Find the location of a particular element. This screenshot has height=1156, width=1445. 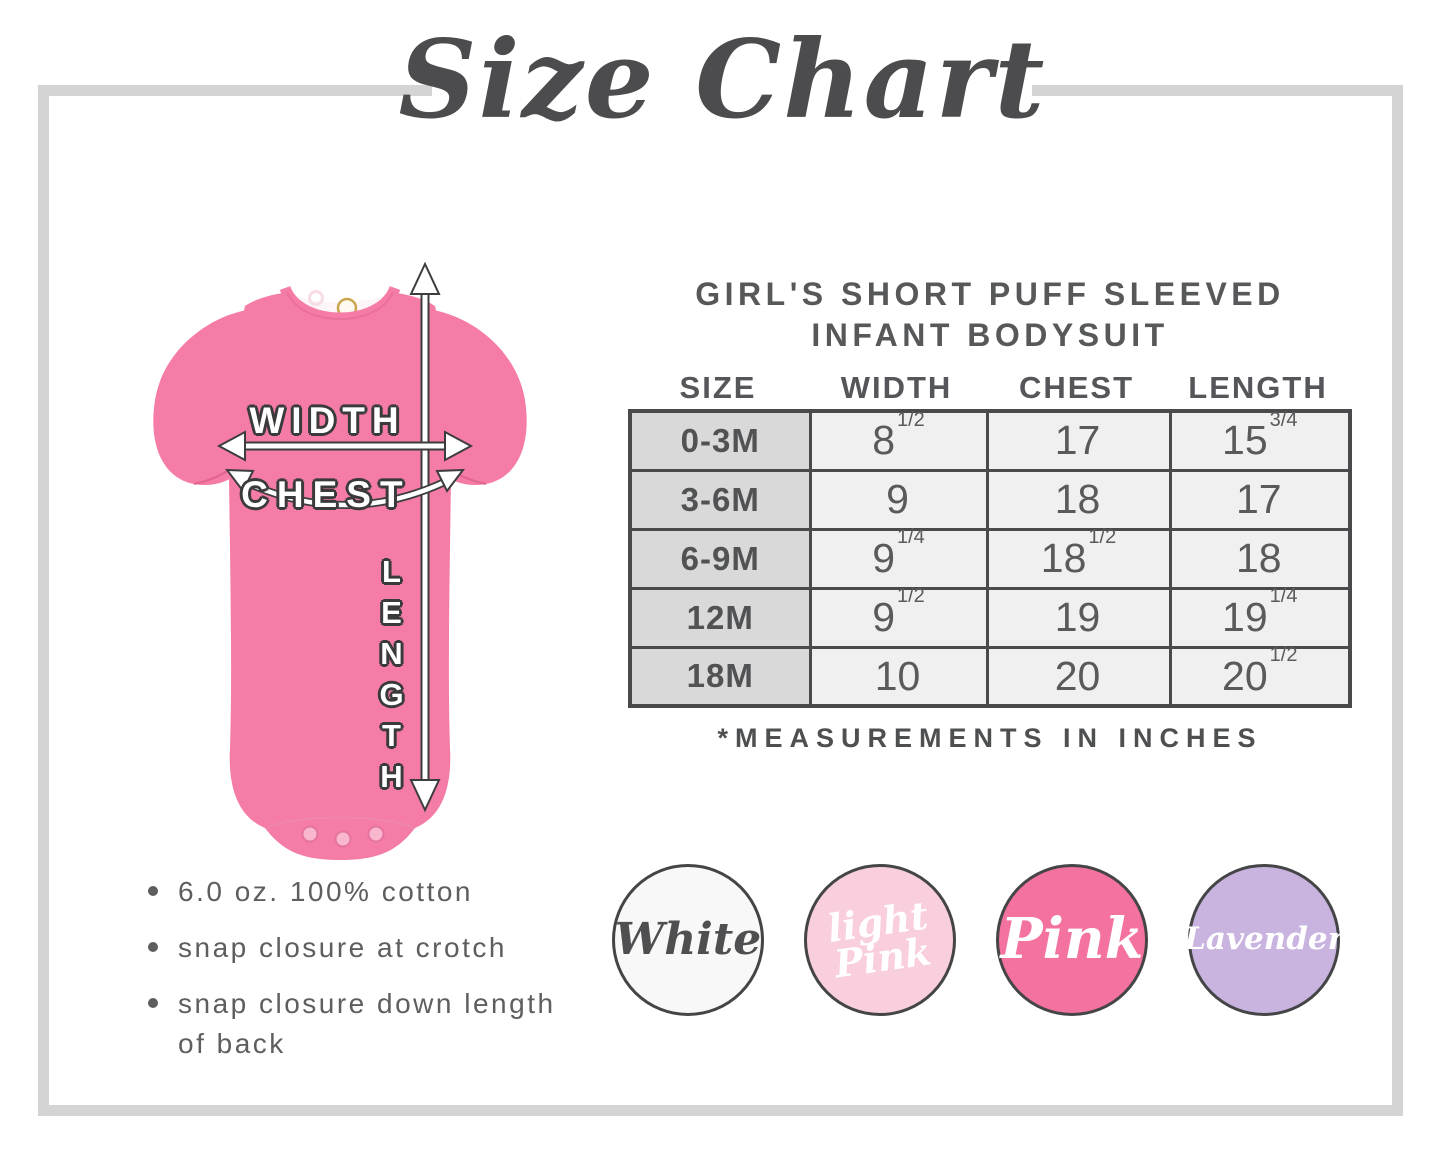

color-swatches: White light Pink Pink Lavender is located at coordinates (978, 940).